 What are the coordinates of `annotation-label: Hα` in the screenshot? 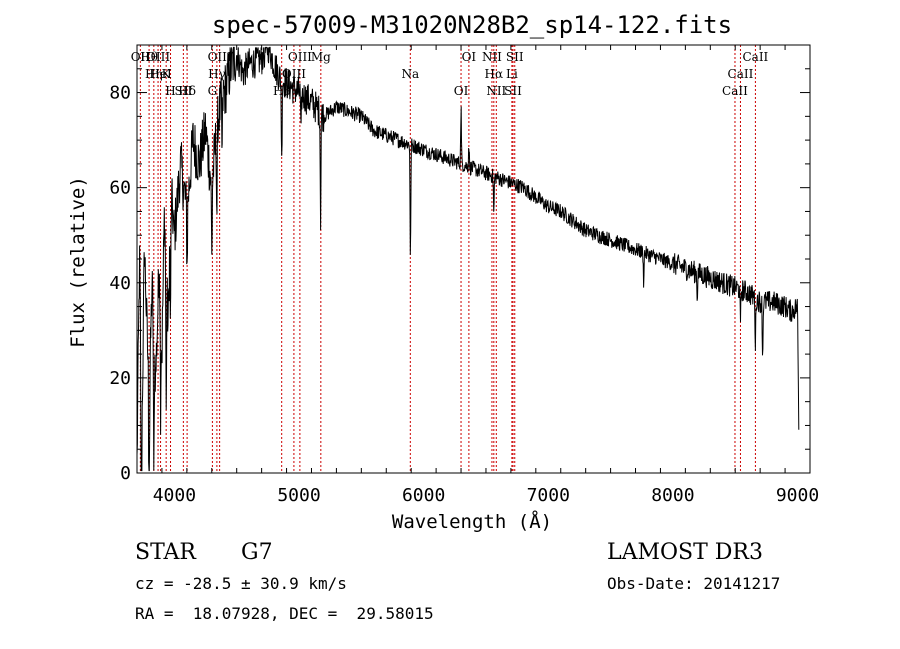 It's located at (494, 74).